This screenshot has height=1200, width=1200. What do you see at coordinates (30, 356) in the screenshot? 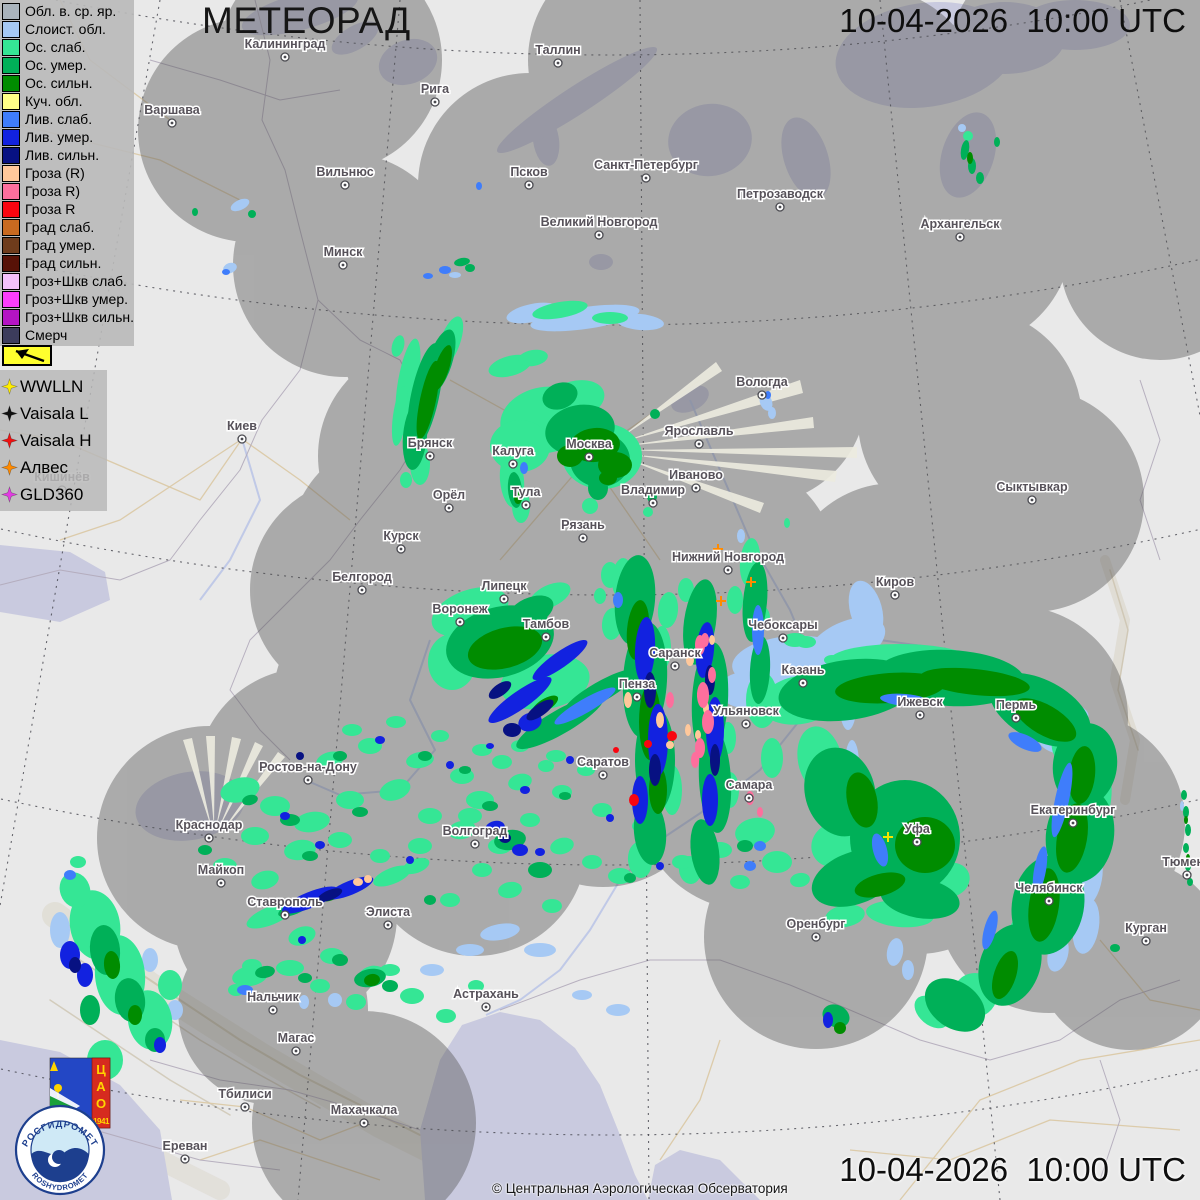
I see `tornado-arrow-icon` at bounding box center [30, 356].